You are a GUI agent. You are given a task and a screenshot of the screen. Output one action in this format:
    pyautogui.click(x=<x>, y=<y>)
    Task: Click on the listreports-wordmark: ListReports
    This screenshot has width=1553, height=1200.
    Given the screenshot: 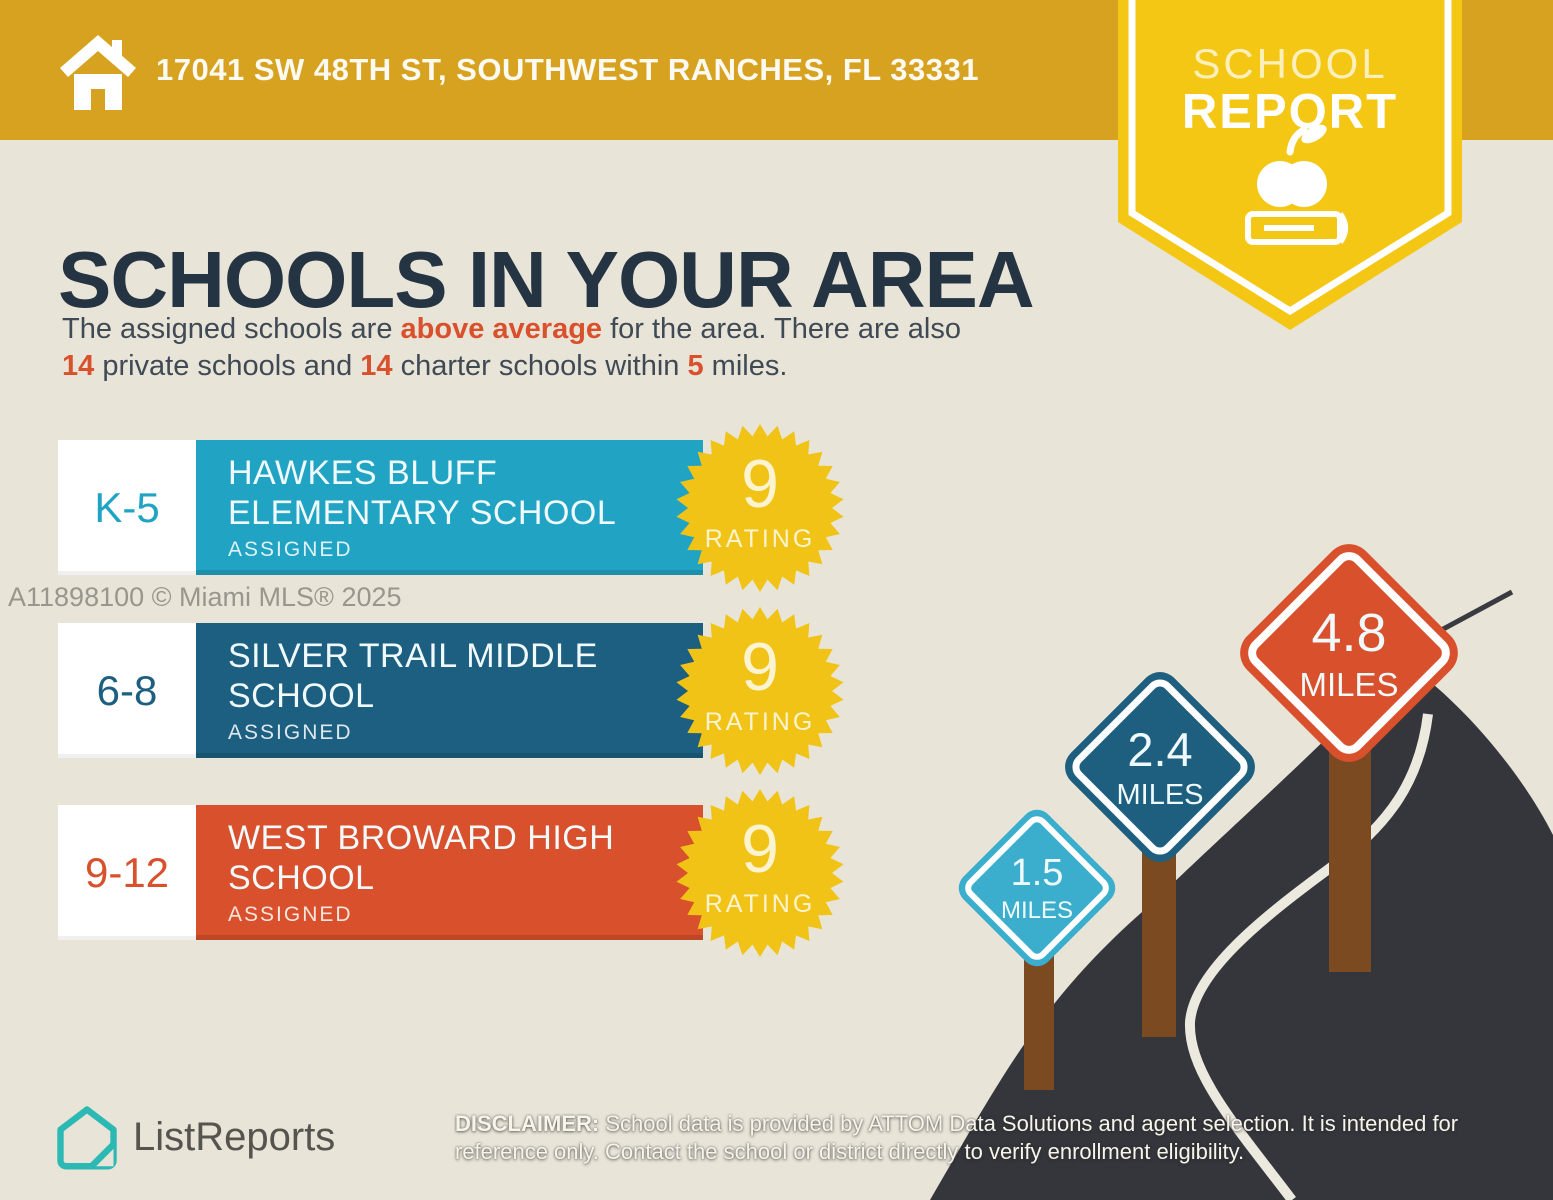 What is the action you would take?
    pyautogui.click(x=234, y=1136)
    